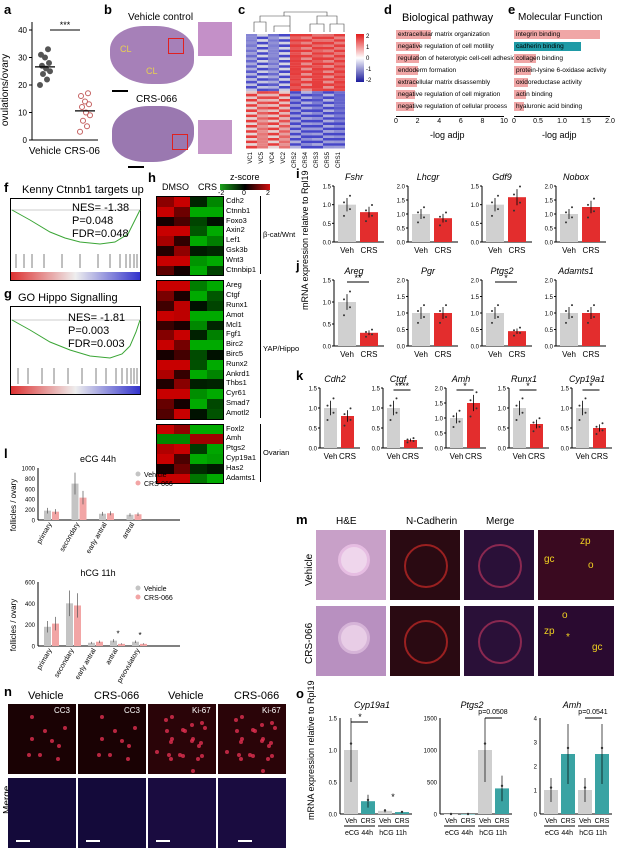  What do you see at coordinates (436, 816) in the screenshot?
I see `ytick: 0` at bounding box center [436, 816].